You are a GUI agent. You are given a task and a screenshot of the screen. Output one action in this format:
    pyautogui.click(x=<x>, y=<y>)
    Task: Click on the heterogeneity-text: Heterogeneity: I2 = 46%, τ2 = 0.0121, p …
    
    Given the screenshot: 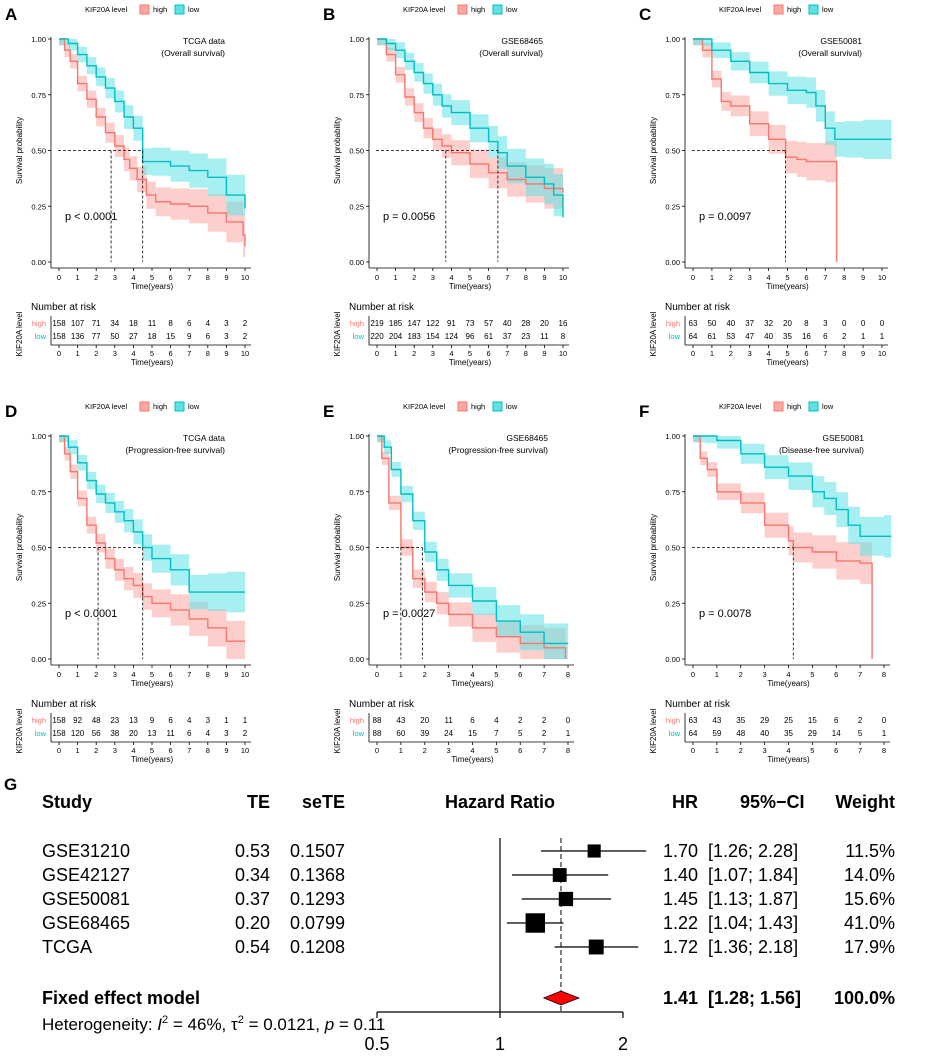 What is the action you would take?
    pyautogui.click(x=213, y=1024)
    